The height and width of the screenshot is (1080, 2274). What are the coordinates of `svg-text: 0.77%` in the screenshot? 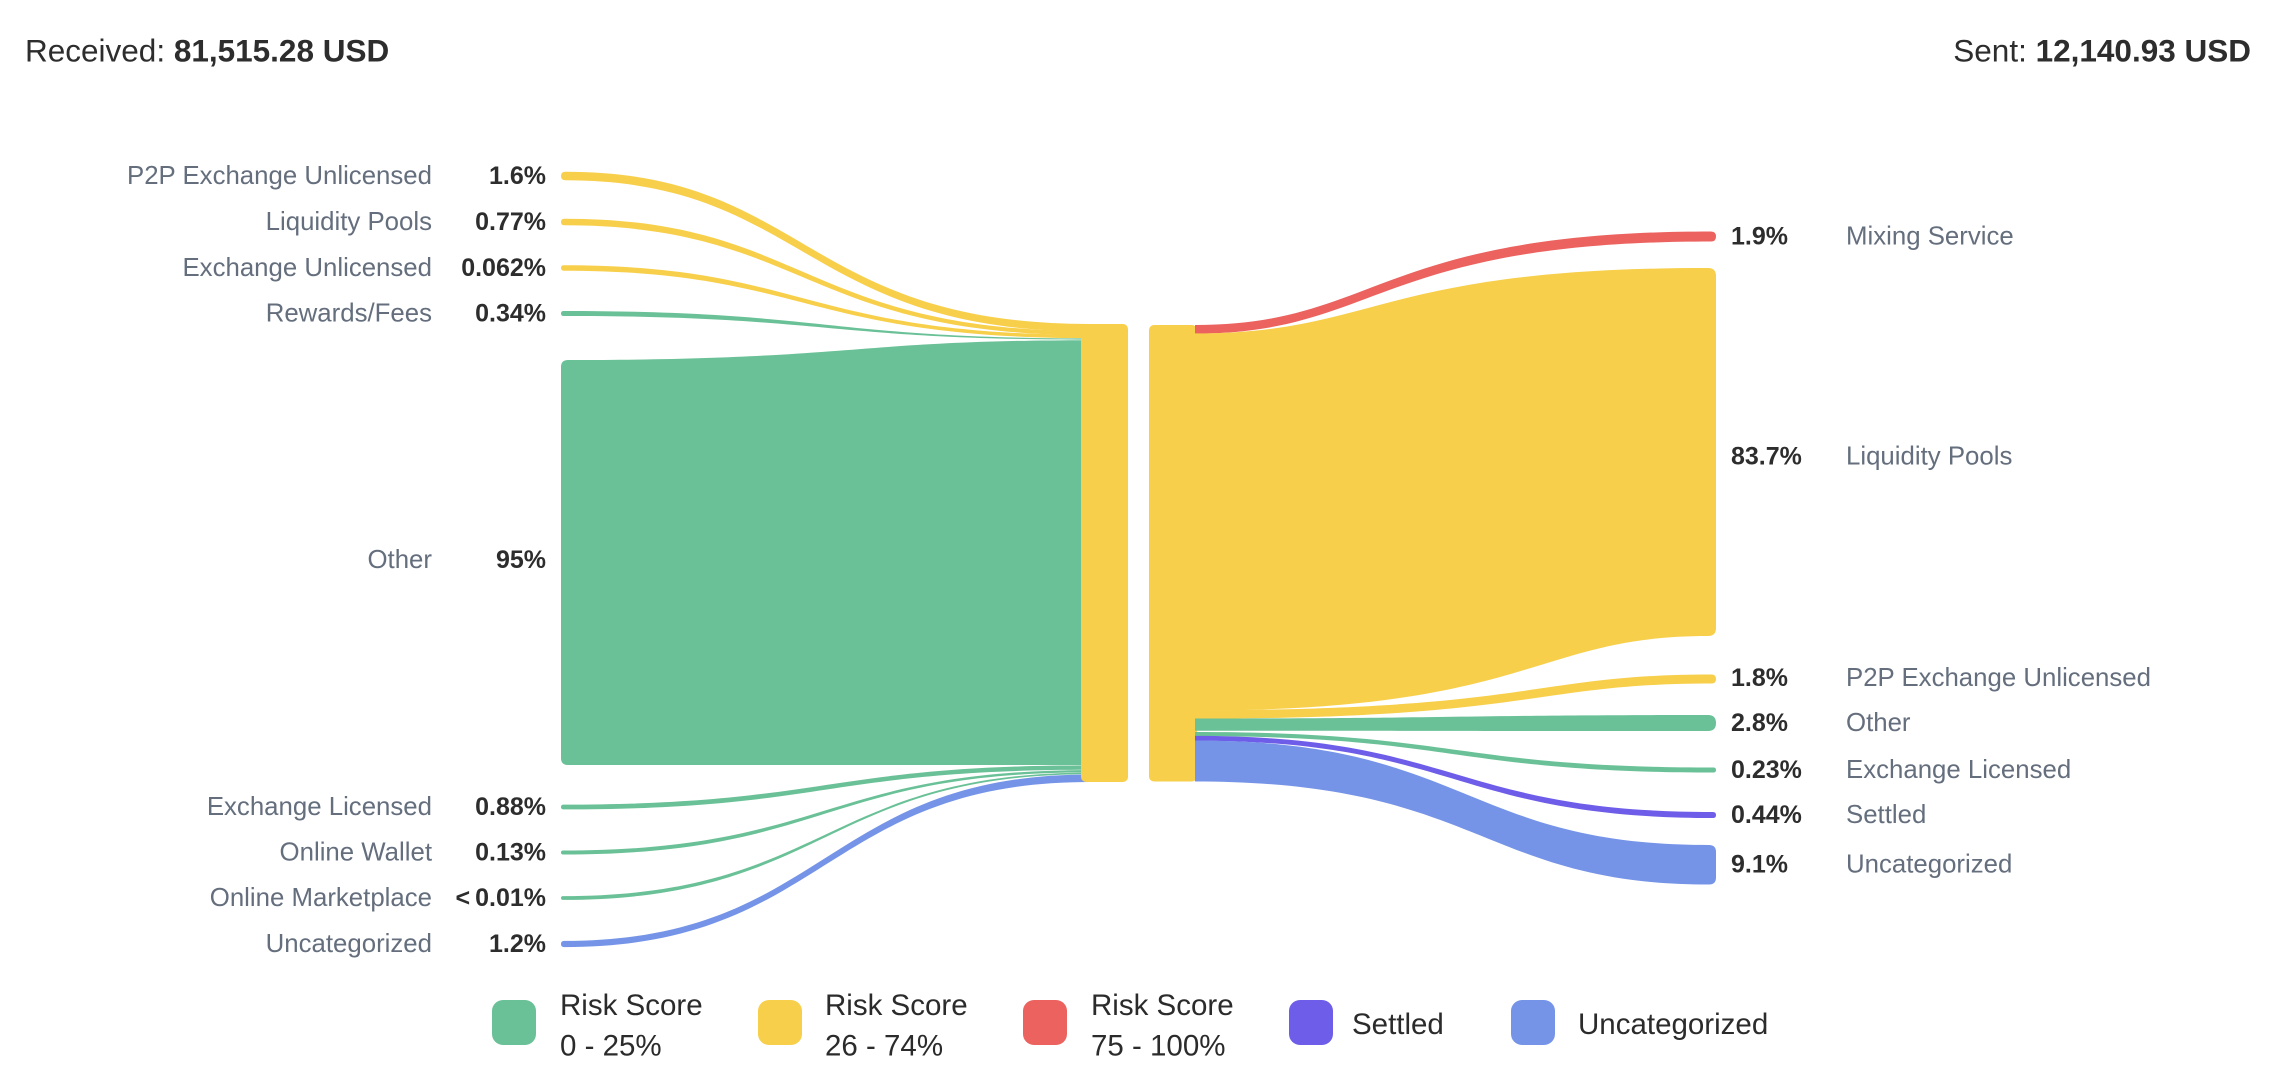 It's located at (510, 222).